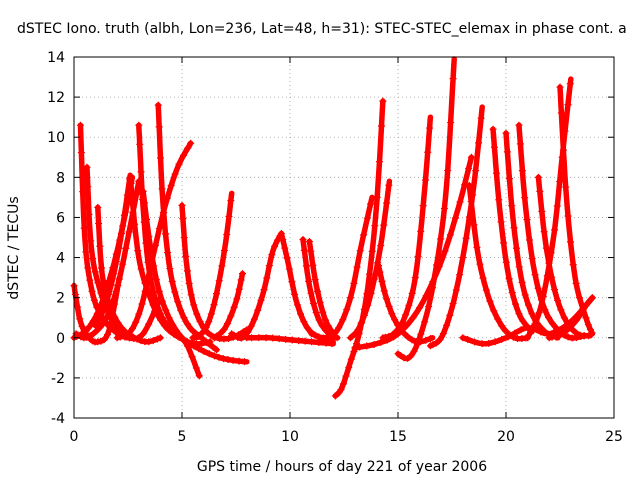  I want to click on y-tick-label: 10, so click(56, 138).